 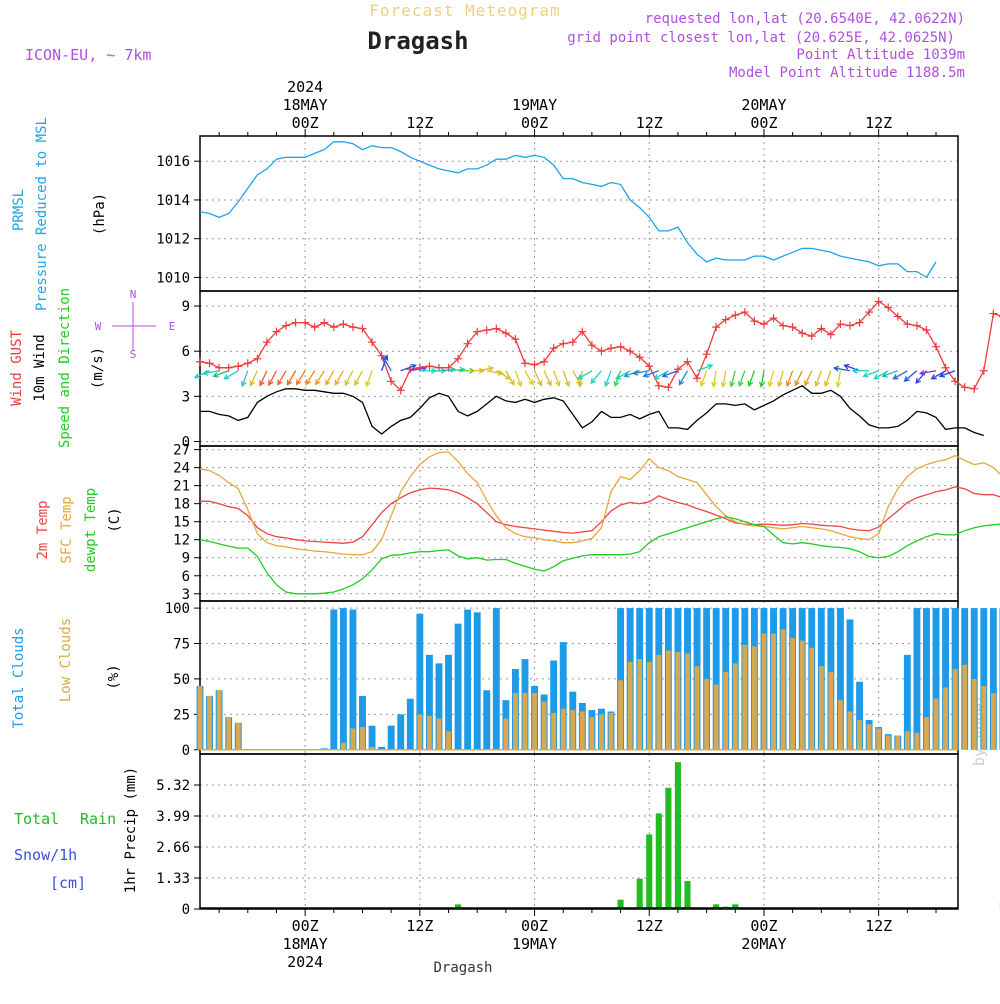 What do you see at coordinates (305, 944) in the screenshot?
I see `bottom-time-label: 18MAY` at bounding box center [305, 944].